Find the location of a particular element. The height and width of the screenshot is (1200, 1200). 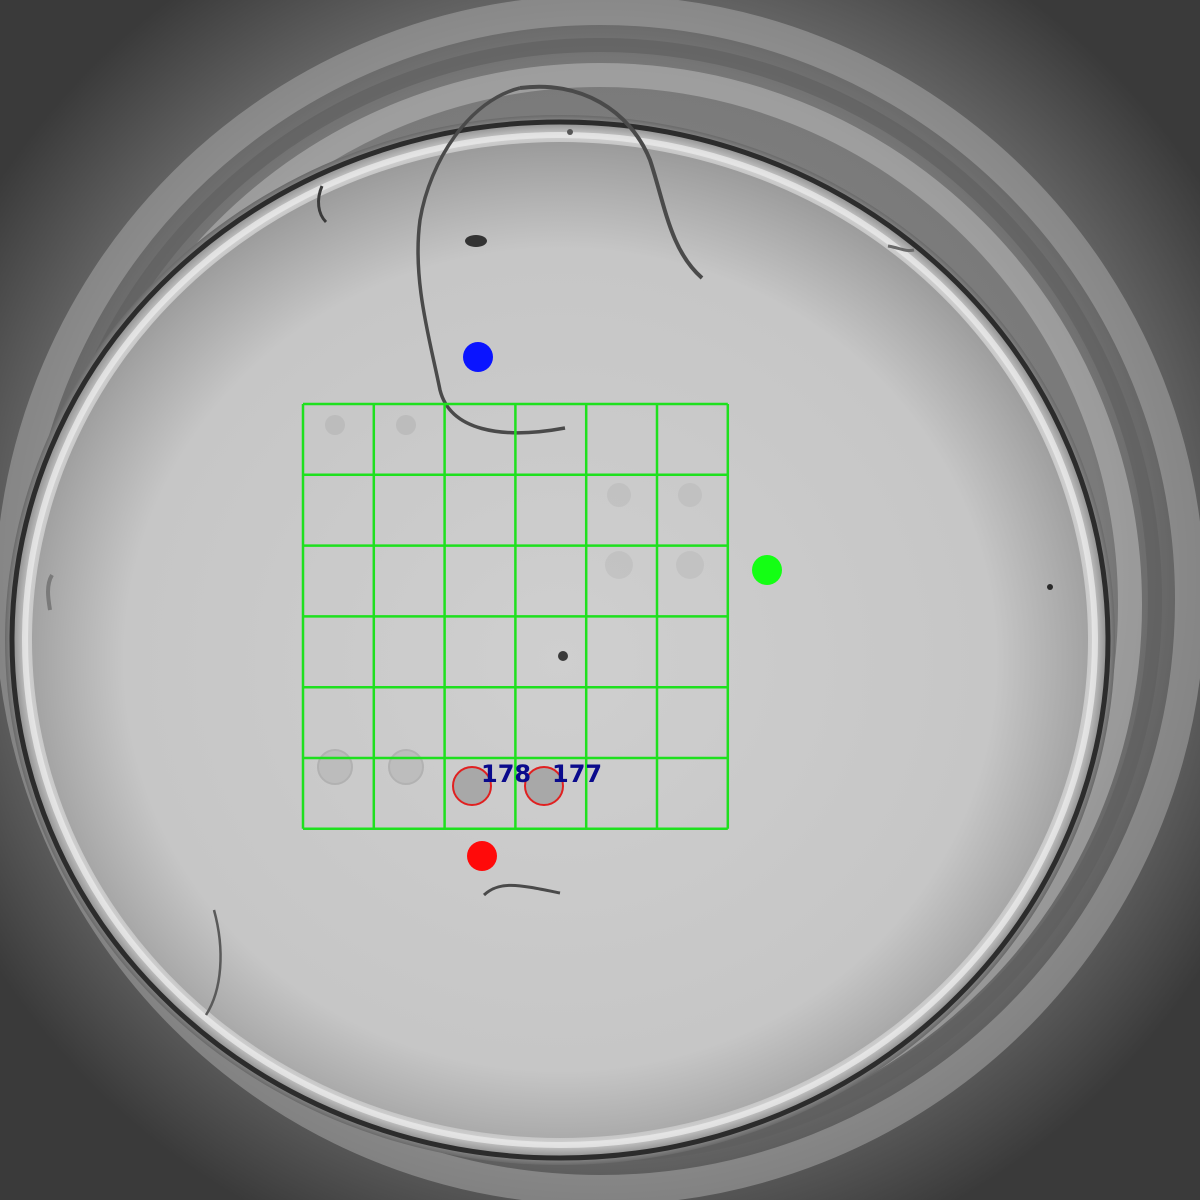

detection-label-177: 177 is located at coordinates (577, 774).